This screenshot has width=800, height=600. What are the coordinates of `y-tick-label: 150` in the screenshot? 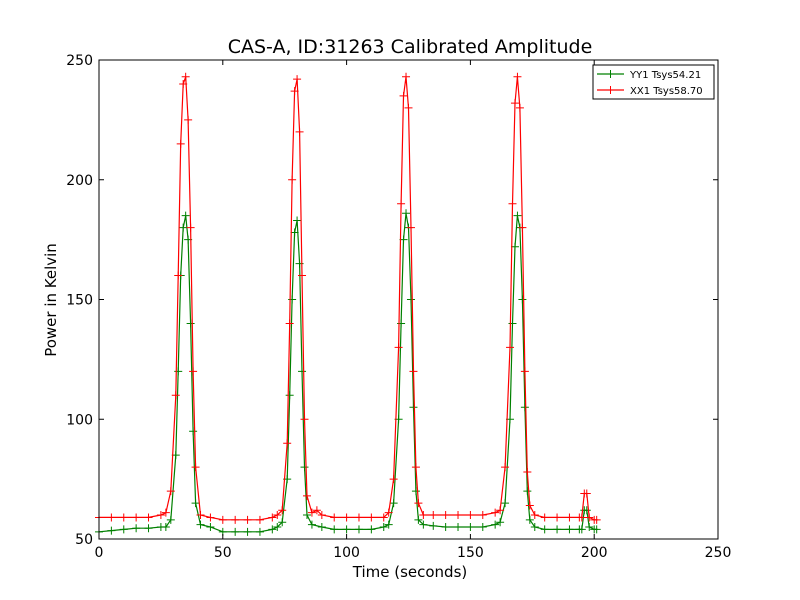 It's located at (79, 301).